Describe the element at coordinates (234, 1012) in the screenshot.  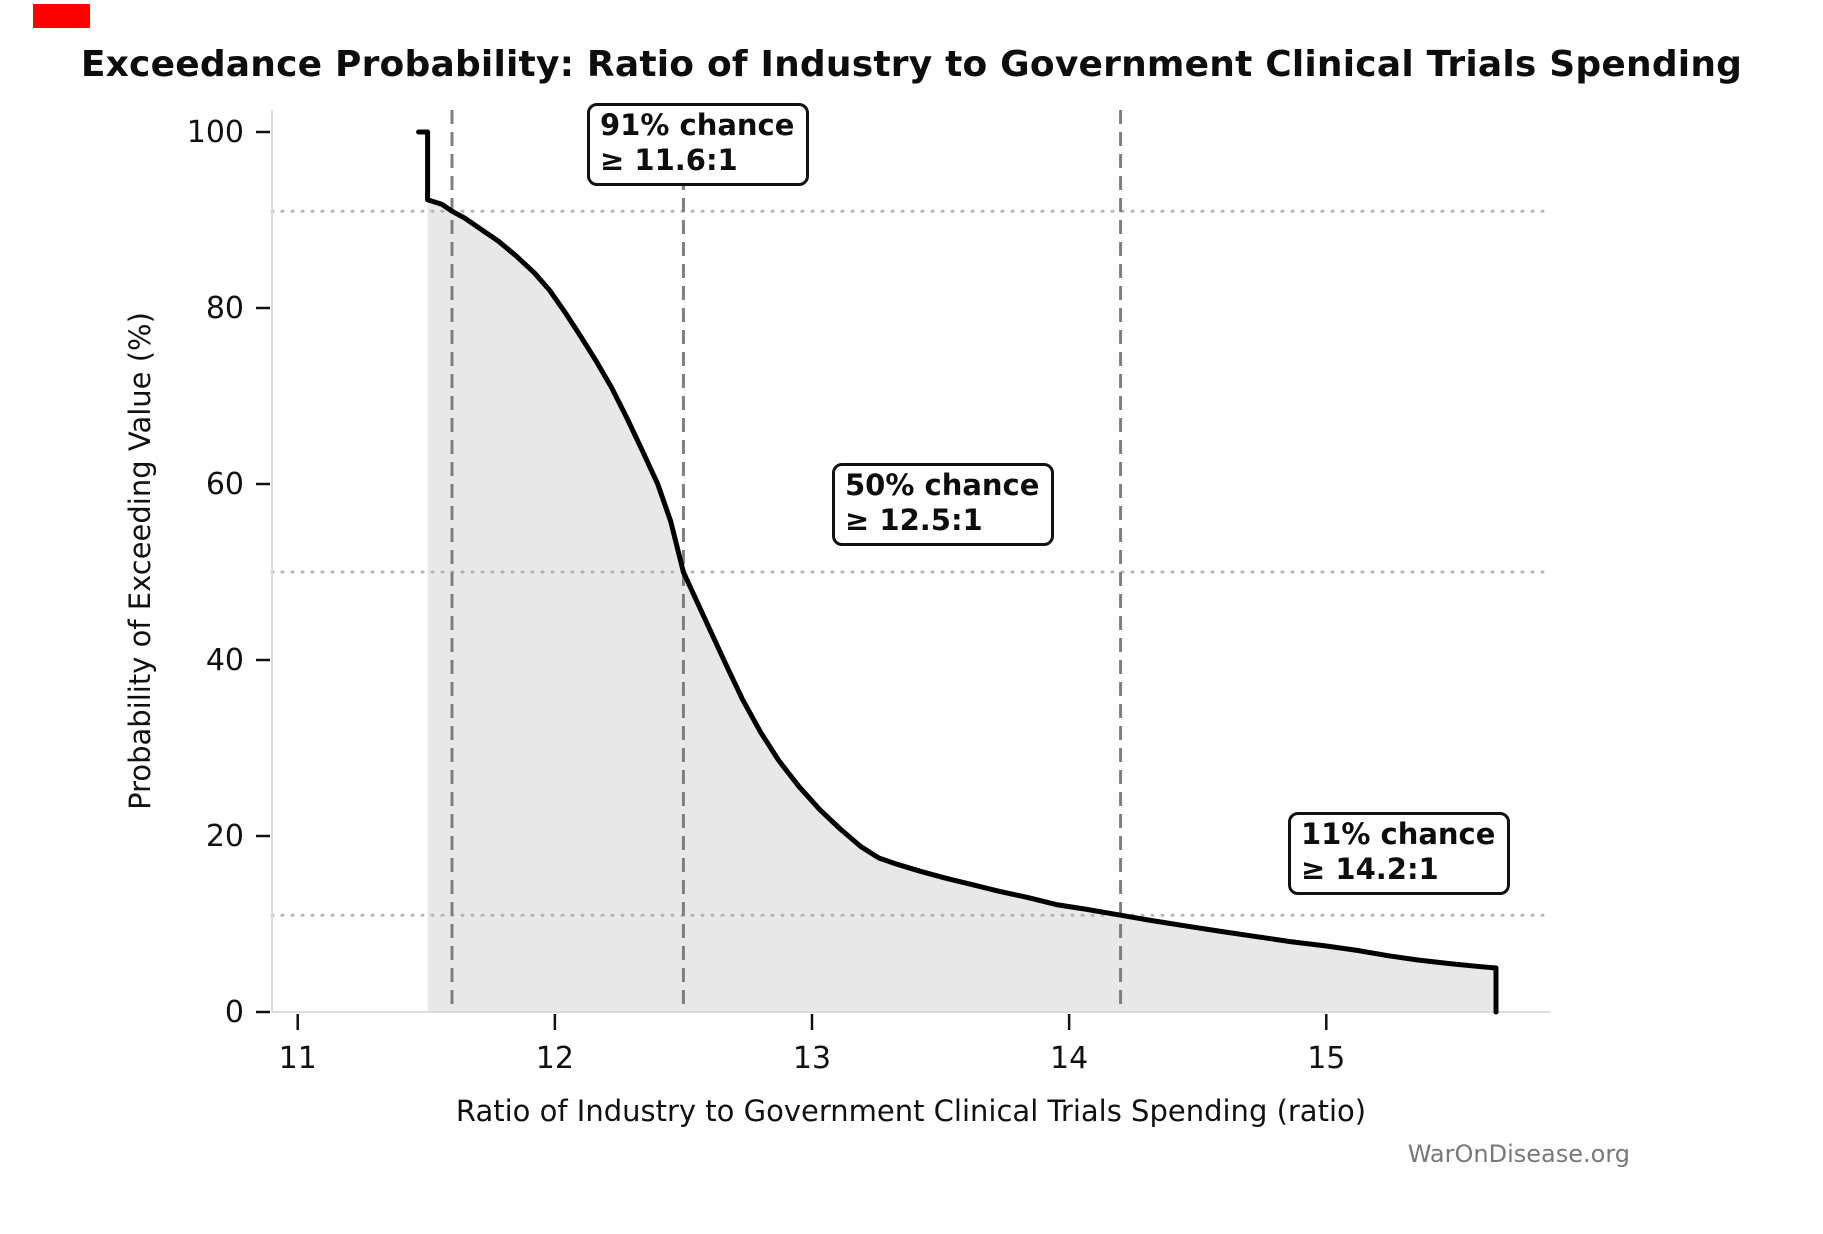
I see `y-tick-label: 0` at that location.